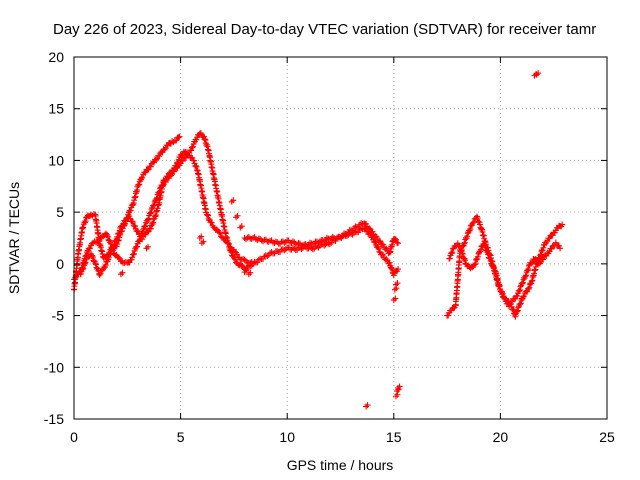 The width and height of the screenshot is (640, 480). I want to click on x-tick-label: 15, so click(394, 437).